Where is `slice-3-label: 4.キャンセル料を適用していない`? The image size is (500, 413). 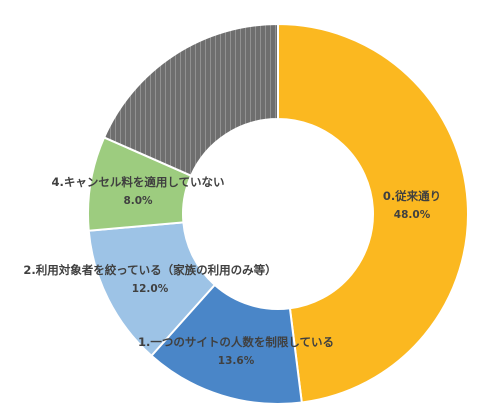
slice-3-label: 4.キャンセル料を適用していない is located at coordinates (137, 182).